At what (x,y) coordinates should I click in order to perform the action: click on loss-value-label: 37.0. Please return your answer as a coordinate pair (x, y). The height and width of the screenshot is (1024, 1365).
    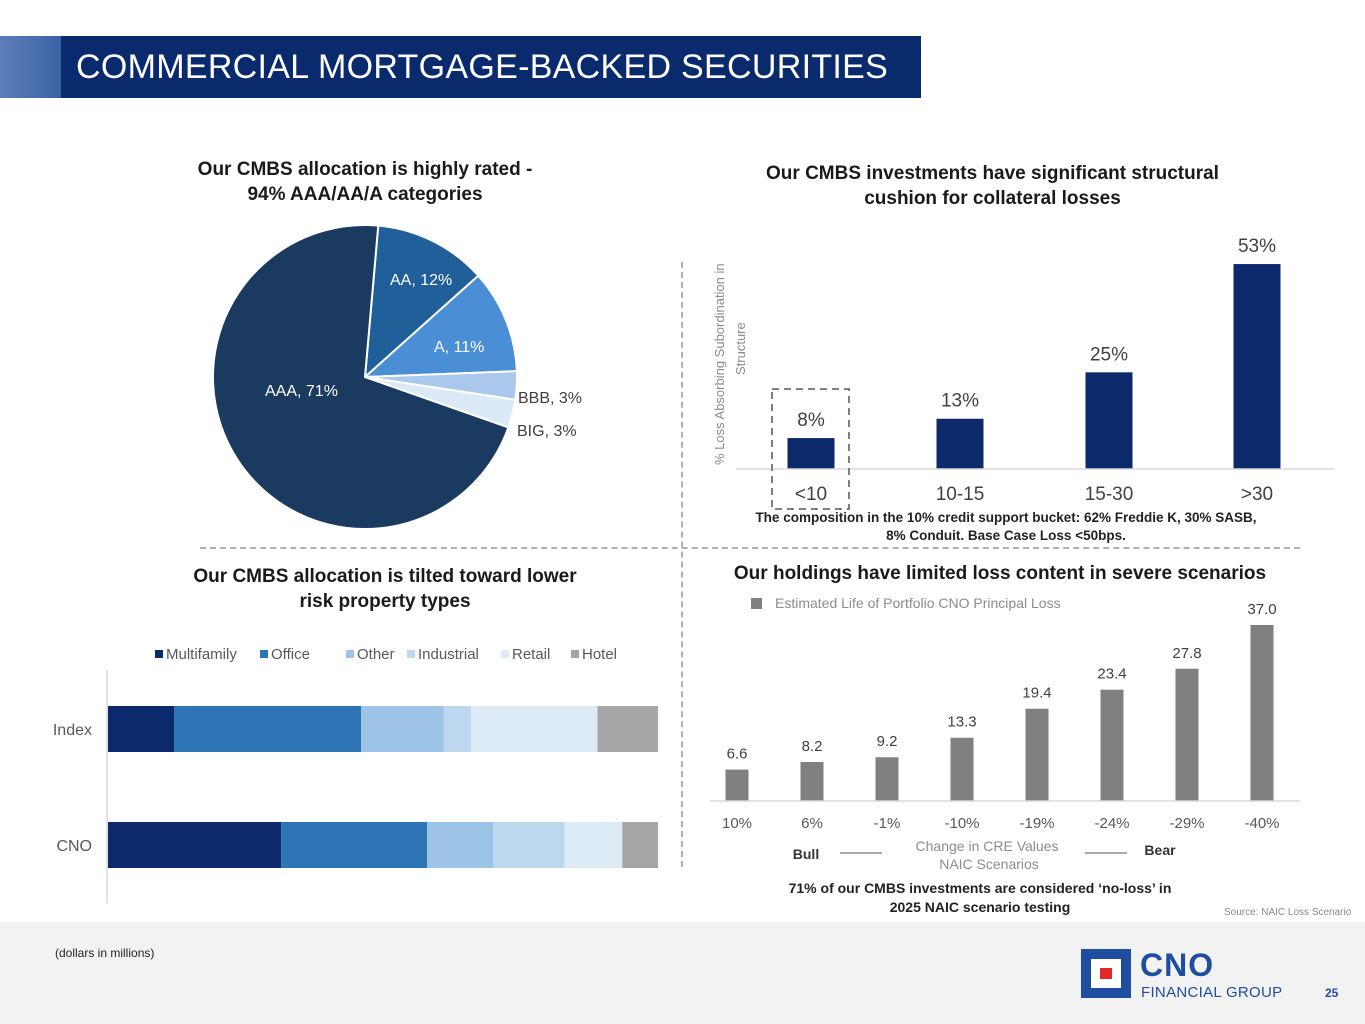
    Looking at the image, I should click on (1261, 609).